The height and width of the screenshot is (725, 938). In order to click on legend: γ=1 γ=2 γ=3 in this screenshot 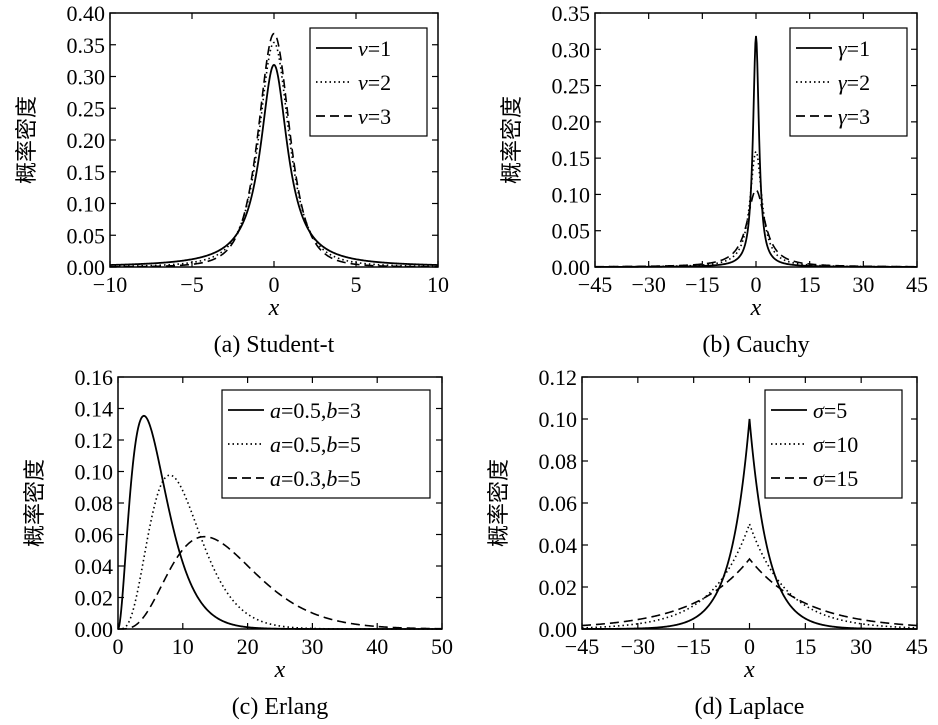, I will do `click(848, 82)`.